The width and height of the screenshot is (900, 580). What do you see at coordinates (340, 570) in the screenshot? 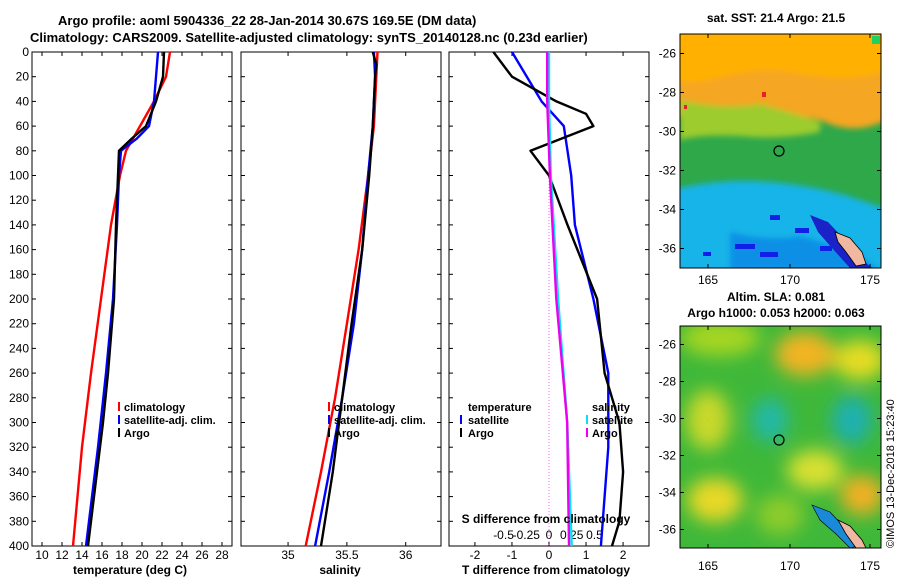
I see `salinity-xlabel: salinity` at bounding box center [340, 570].